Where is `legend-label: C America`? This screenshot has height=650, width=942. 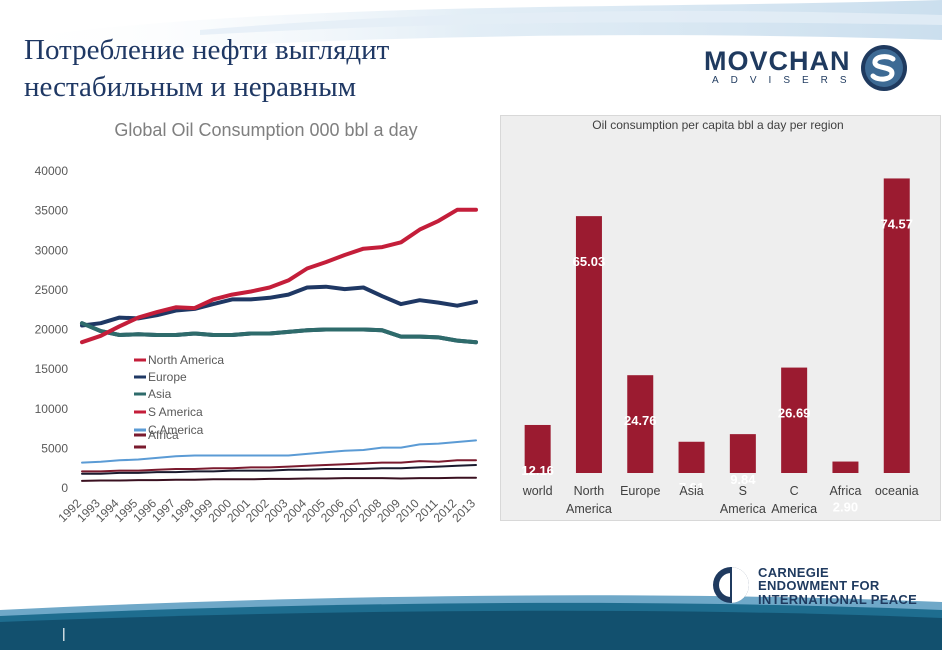
legend-label: C America is located at coordinates (176, 430).